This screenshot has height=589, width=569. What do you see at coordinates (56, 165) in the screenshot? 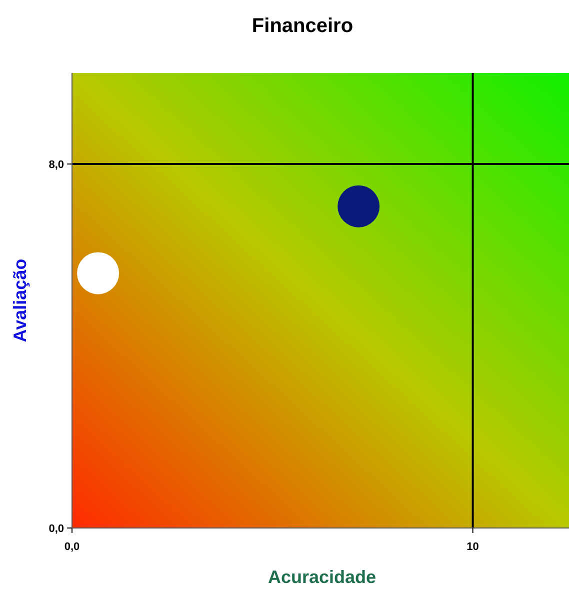
I see `y-tick-label: 8,0` at bounding box center [56, 165].